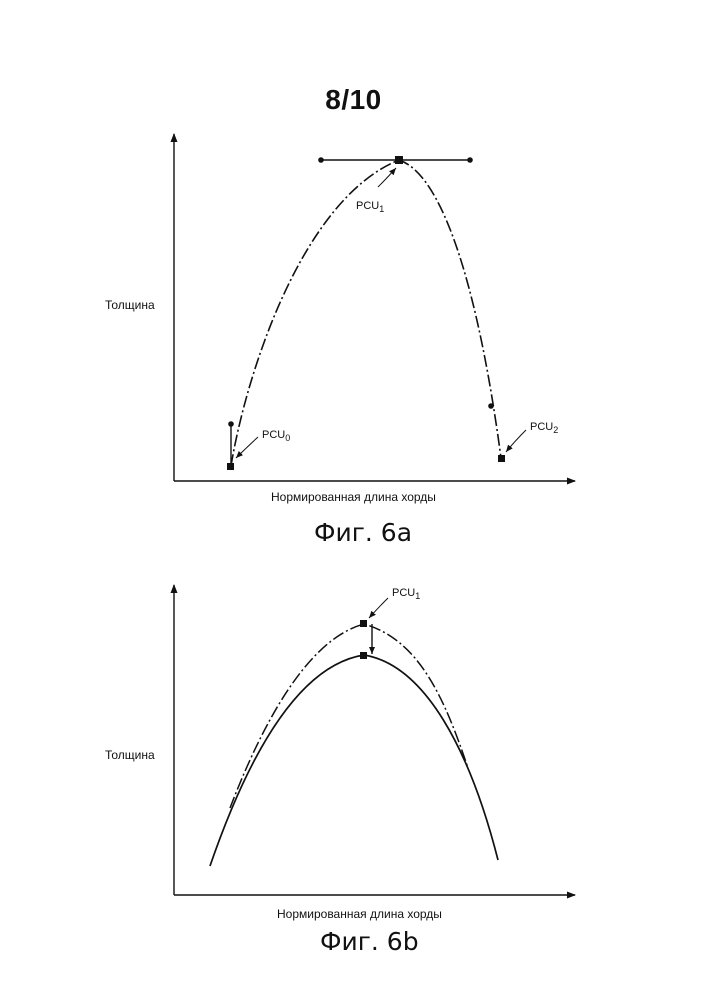  What do you see at coordinates (247, 447) in the screenshot?
I see `fig6a-pcu0-leader` at bounding box center [247, 447].